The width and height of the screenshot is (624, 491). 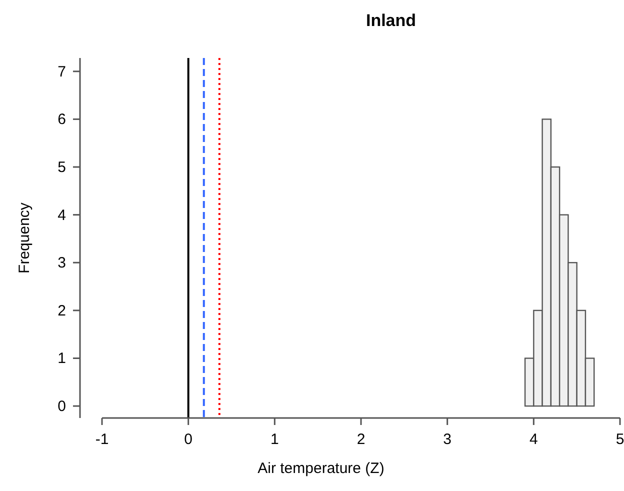 What do you see at coordinates (24, 238) in the screenshot?
I see `y-axis-title: Frequency` at bounding box center [24, 238].